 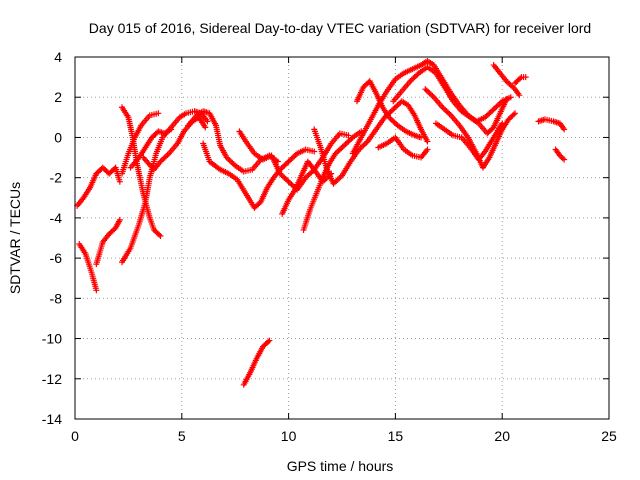 What do you see at coordinates (56, 218) in the screenshot?
I see `y-tick-label: -4` at bounding box center [56, 218].